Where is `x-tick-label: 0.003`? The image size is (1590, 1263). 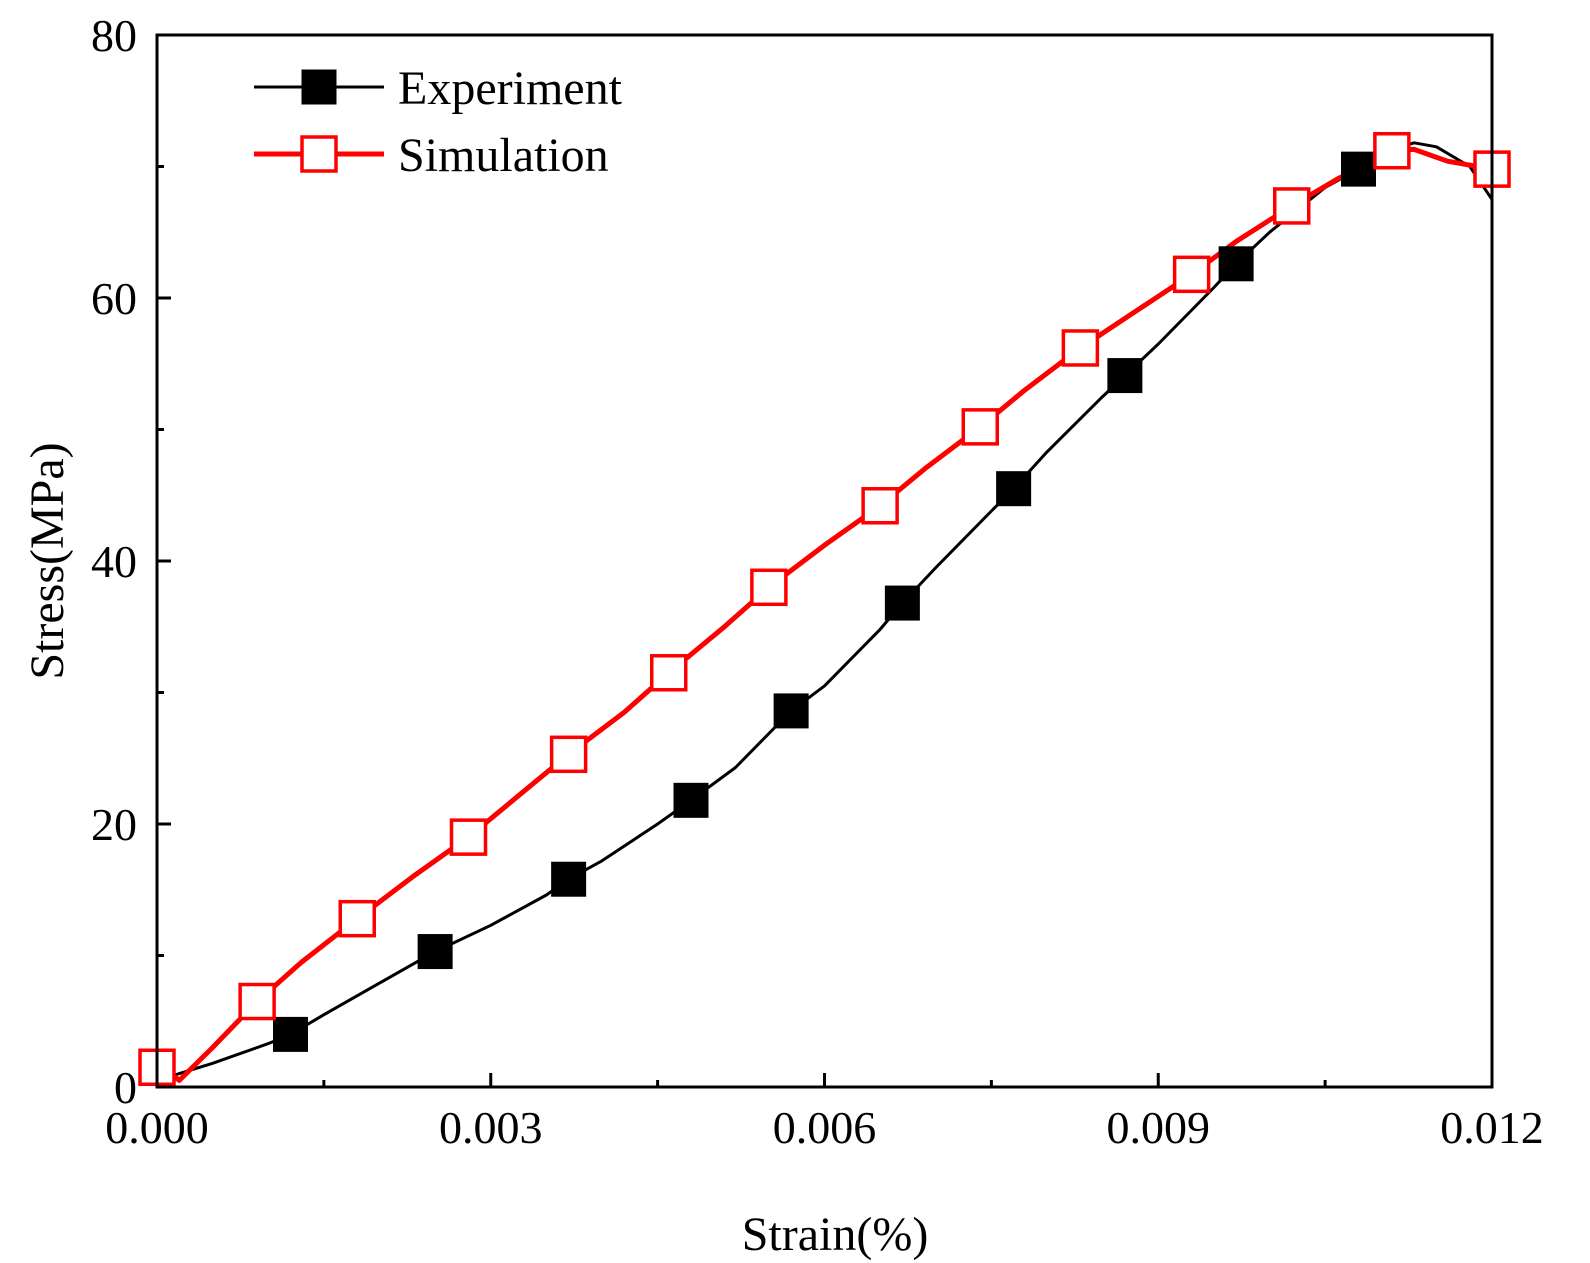 x-tick-label: 0.003 is located at coordinates (491, 1127).